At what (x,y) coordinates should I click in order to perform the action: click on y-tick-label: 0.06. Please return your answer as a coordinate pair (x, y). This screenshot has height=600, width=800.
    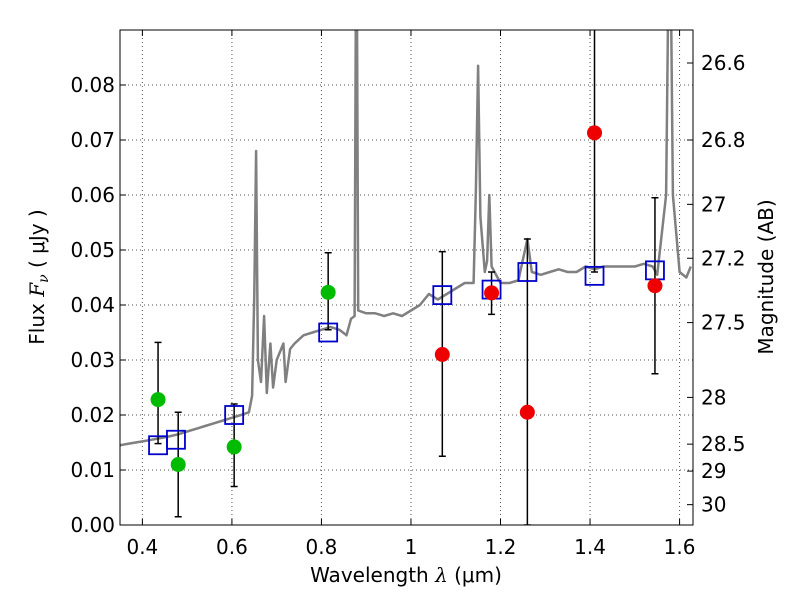
    Looking at the image, I should click on (92, 195).